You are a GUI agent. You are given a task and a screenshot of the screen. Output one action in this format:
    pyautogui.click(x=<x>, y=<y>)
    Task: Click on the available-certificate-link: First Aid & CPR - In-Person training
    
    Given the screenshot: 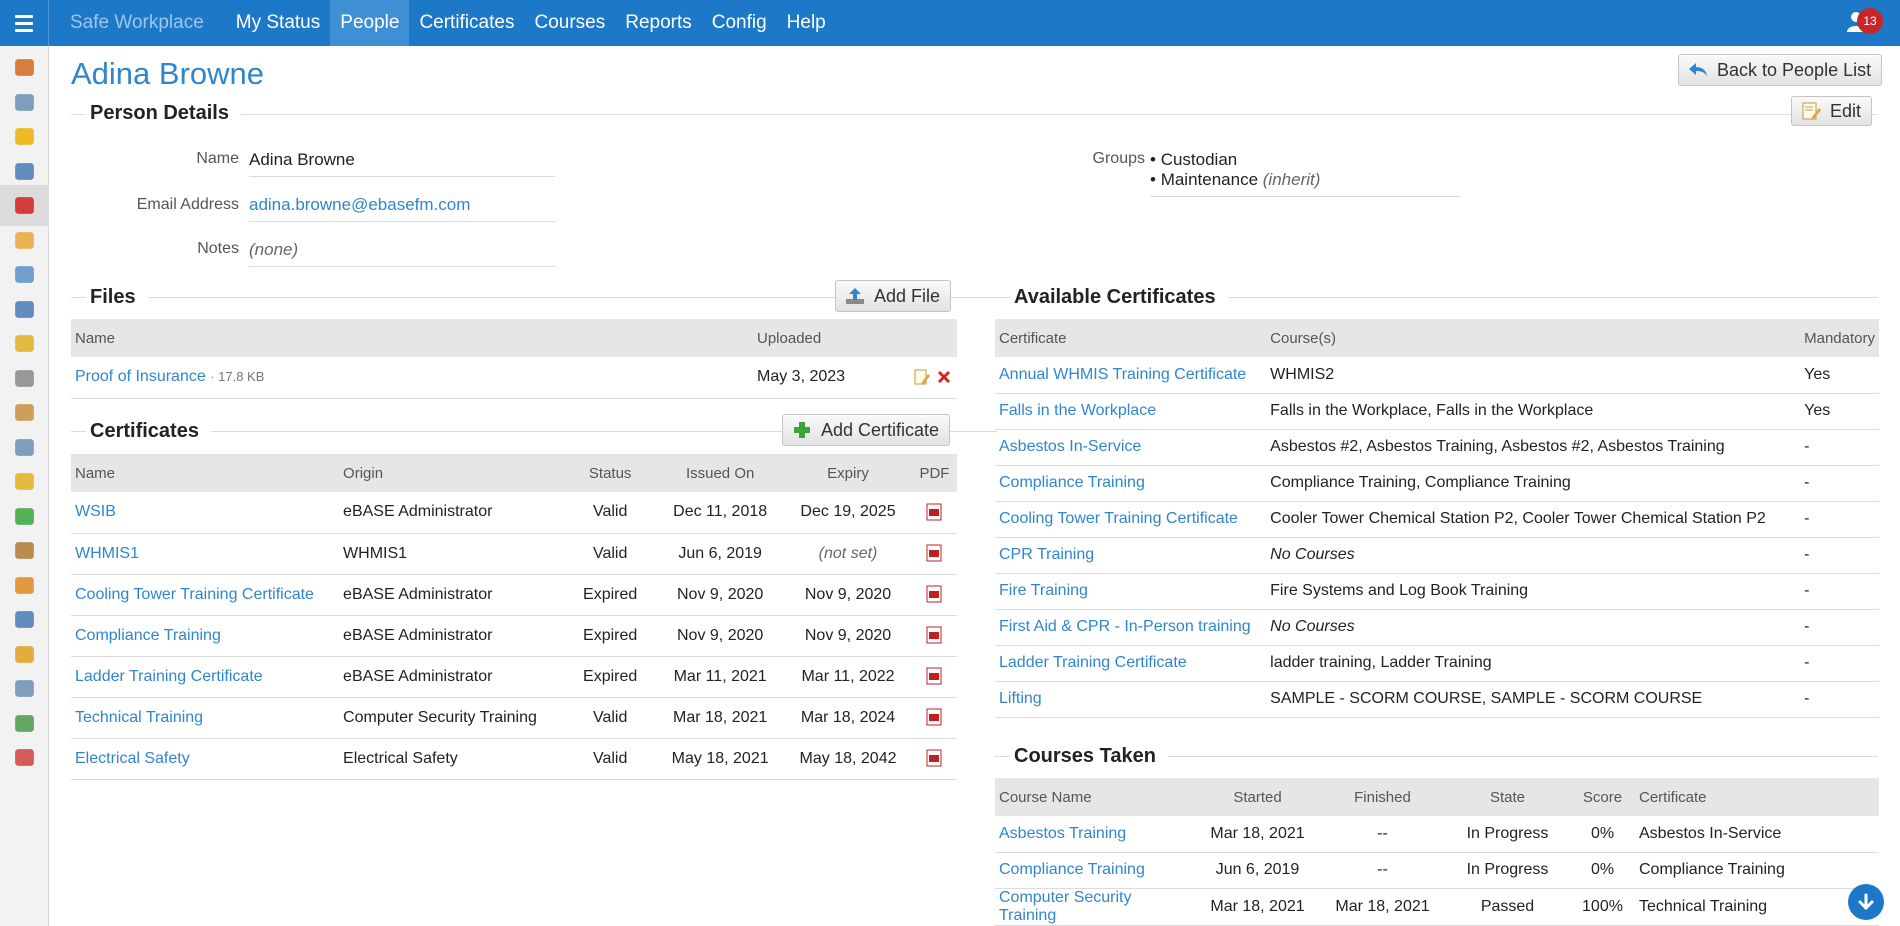 What is the action you would take?
    pyautogui.click(x=1125, y=626)
    